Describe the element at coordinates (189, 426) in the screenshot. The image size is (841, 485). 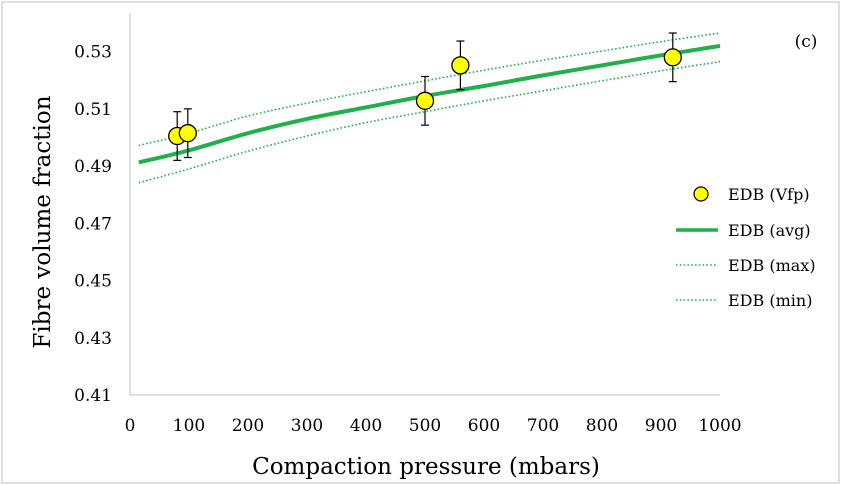
I see `x-tick-label: 100` at that location.